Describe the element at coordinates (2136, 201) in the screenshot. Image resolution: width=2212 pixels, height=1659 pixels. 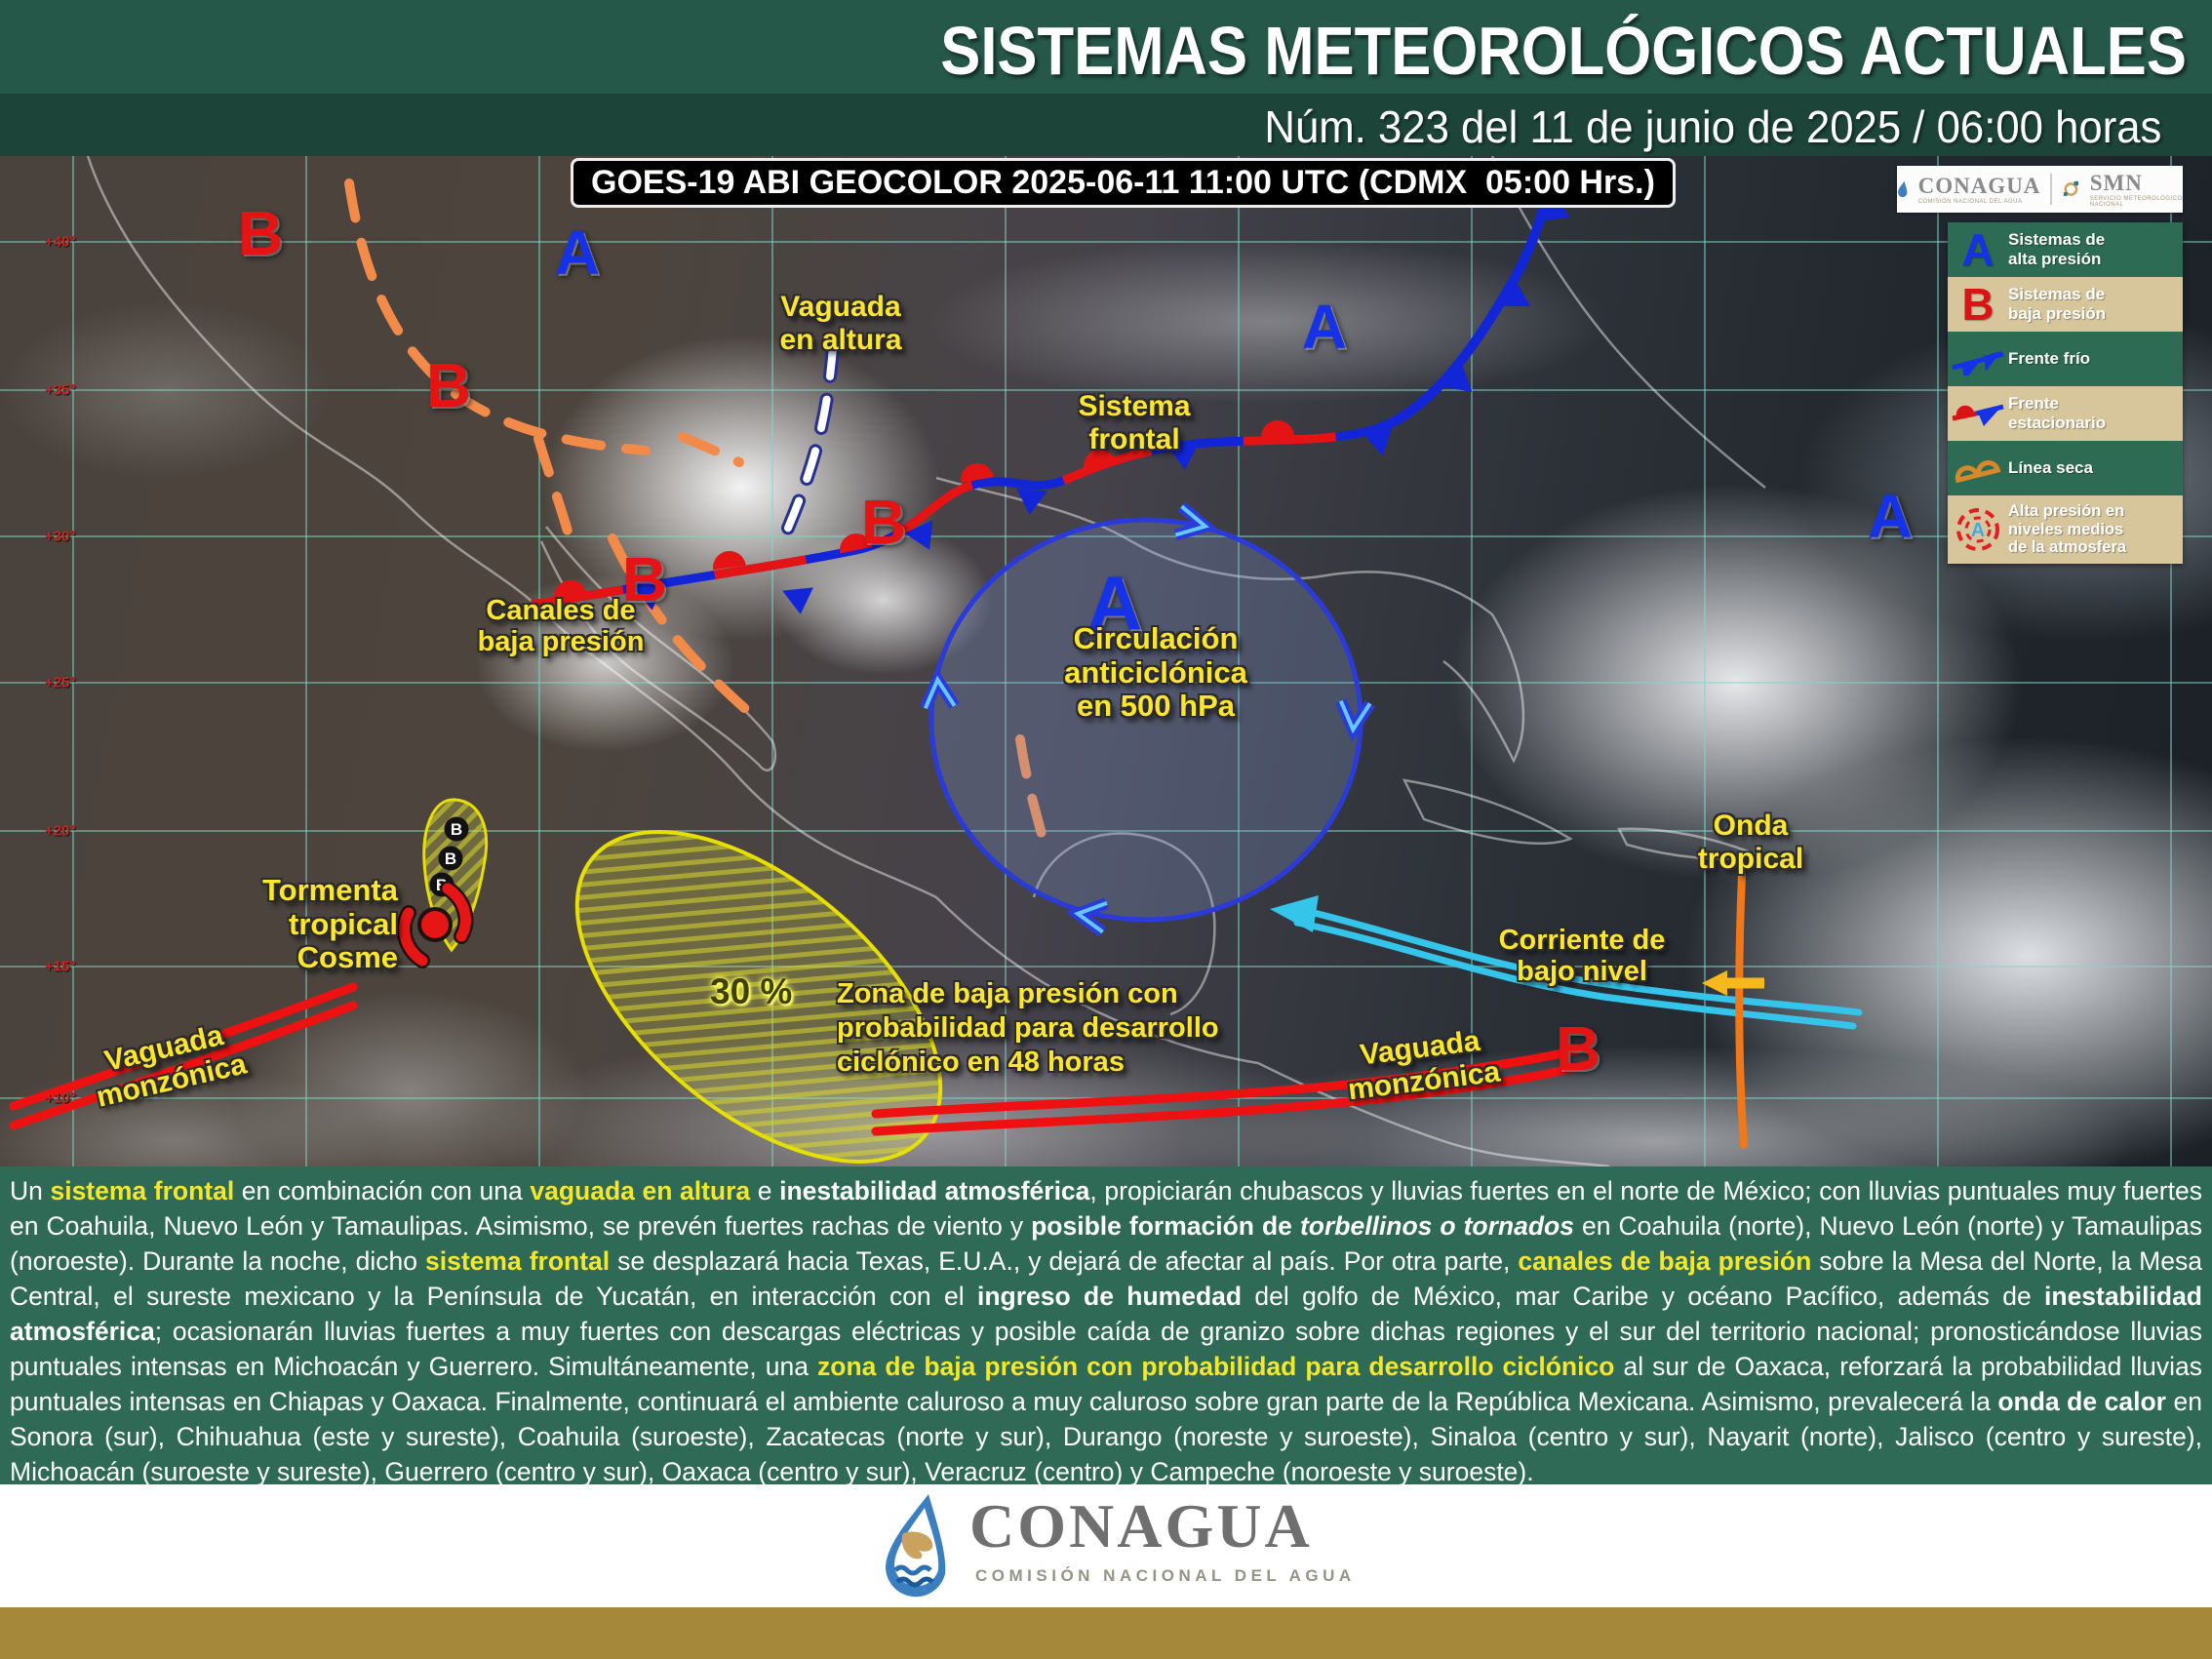
I see `smn-logo-subtext: SERVICIO METEOROLÓGICO NACIONAL` at that location.